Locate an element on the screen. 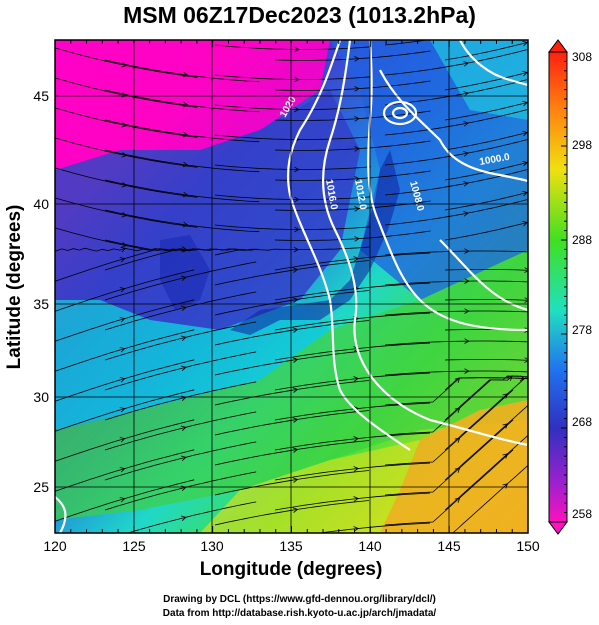  y-tick-labels: 25 30 35 40 45 is located at coordinates (41, 291).